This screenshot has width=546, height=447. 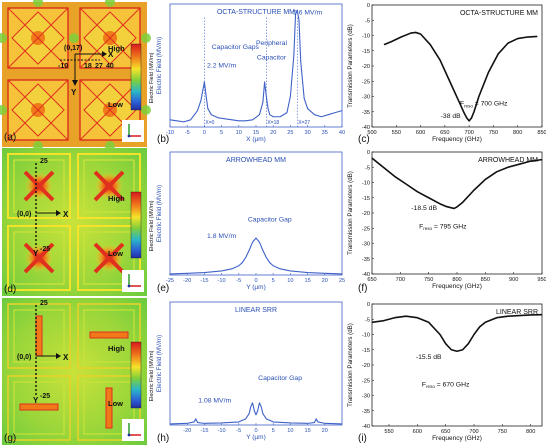 I want to click on y-tick-label: 0, so click(x=368, y=153).